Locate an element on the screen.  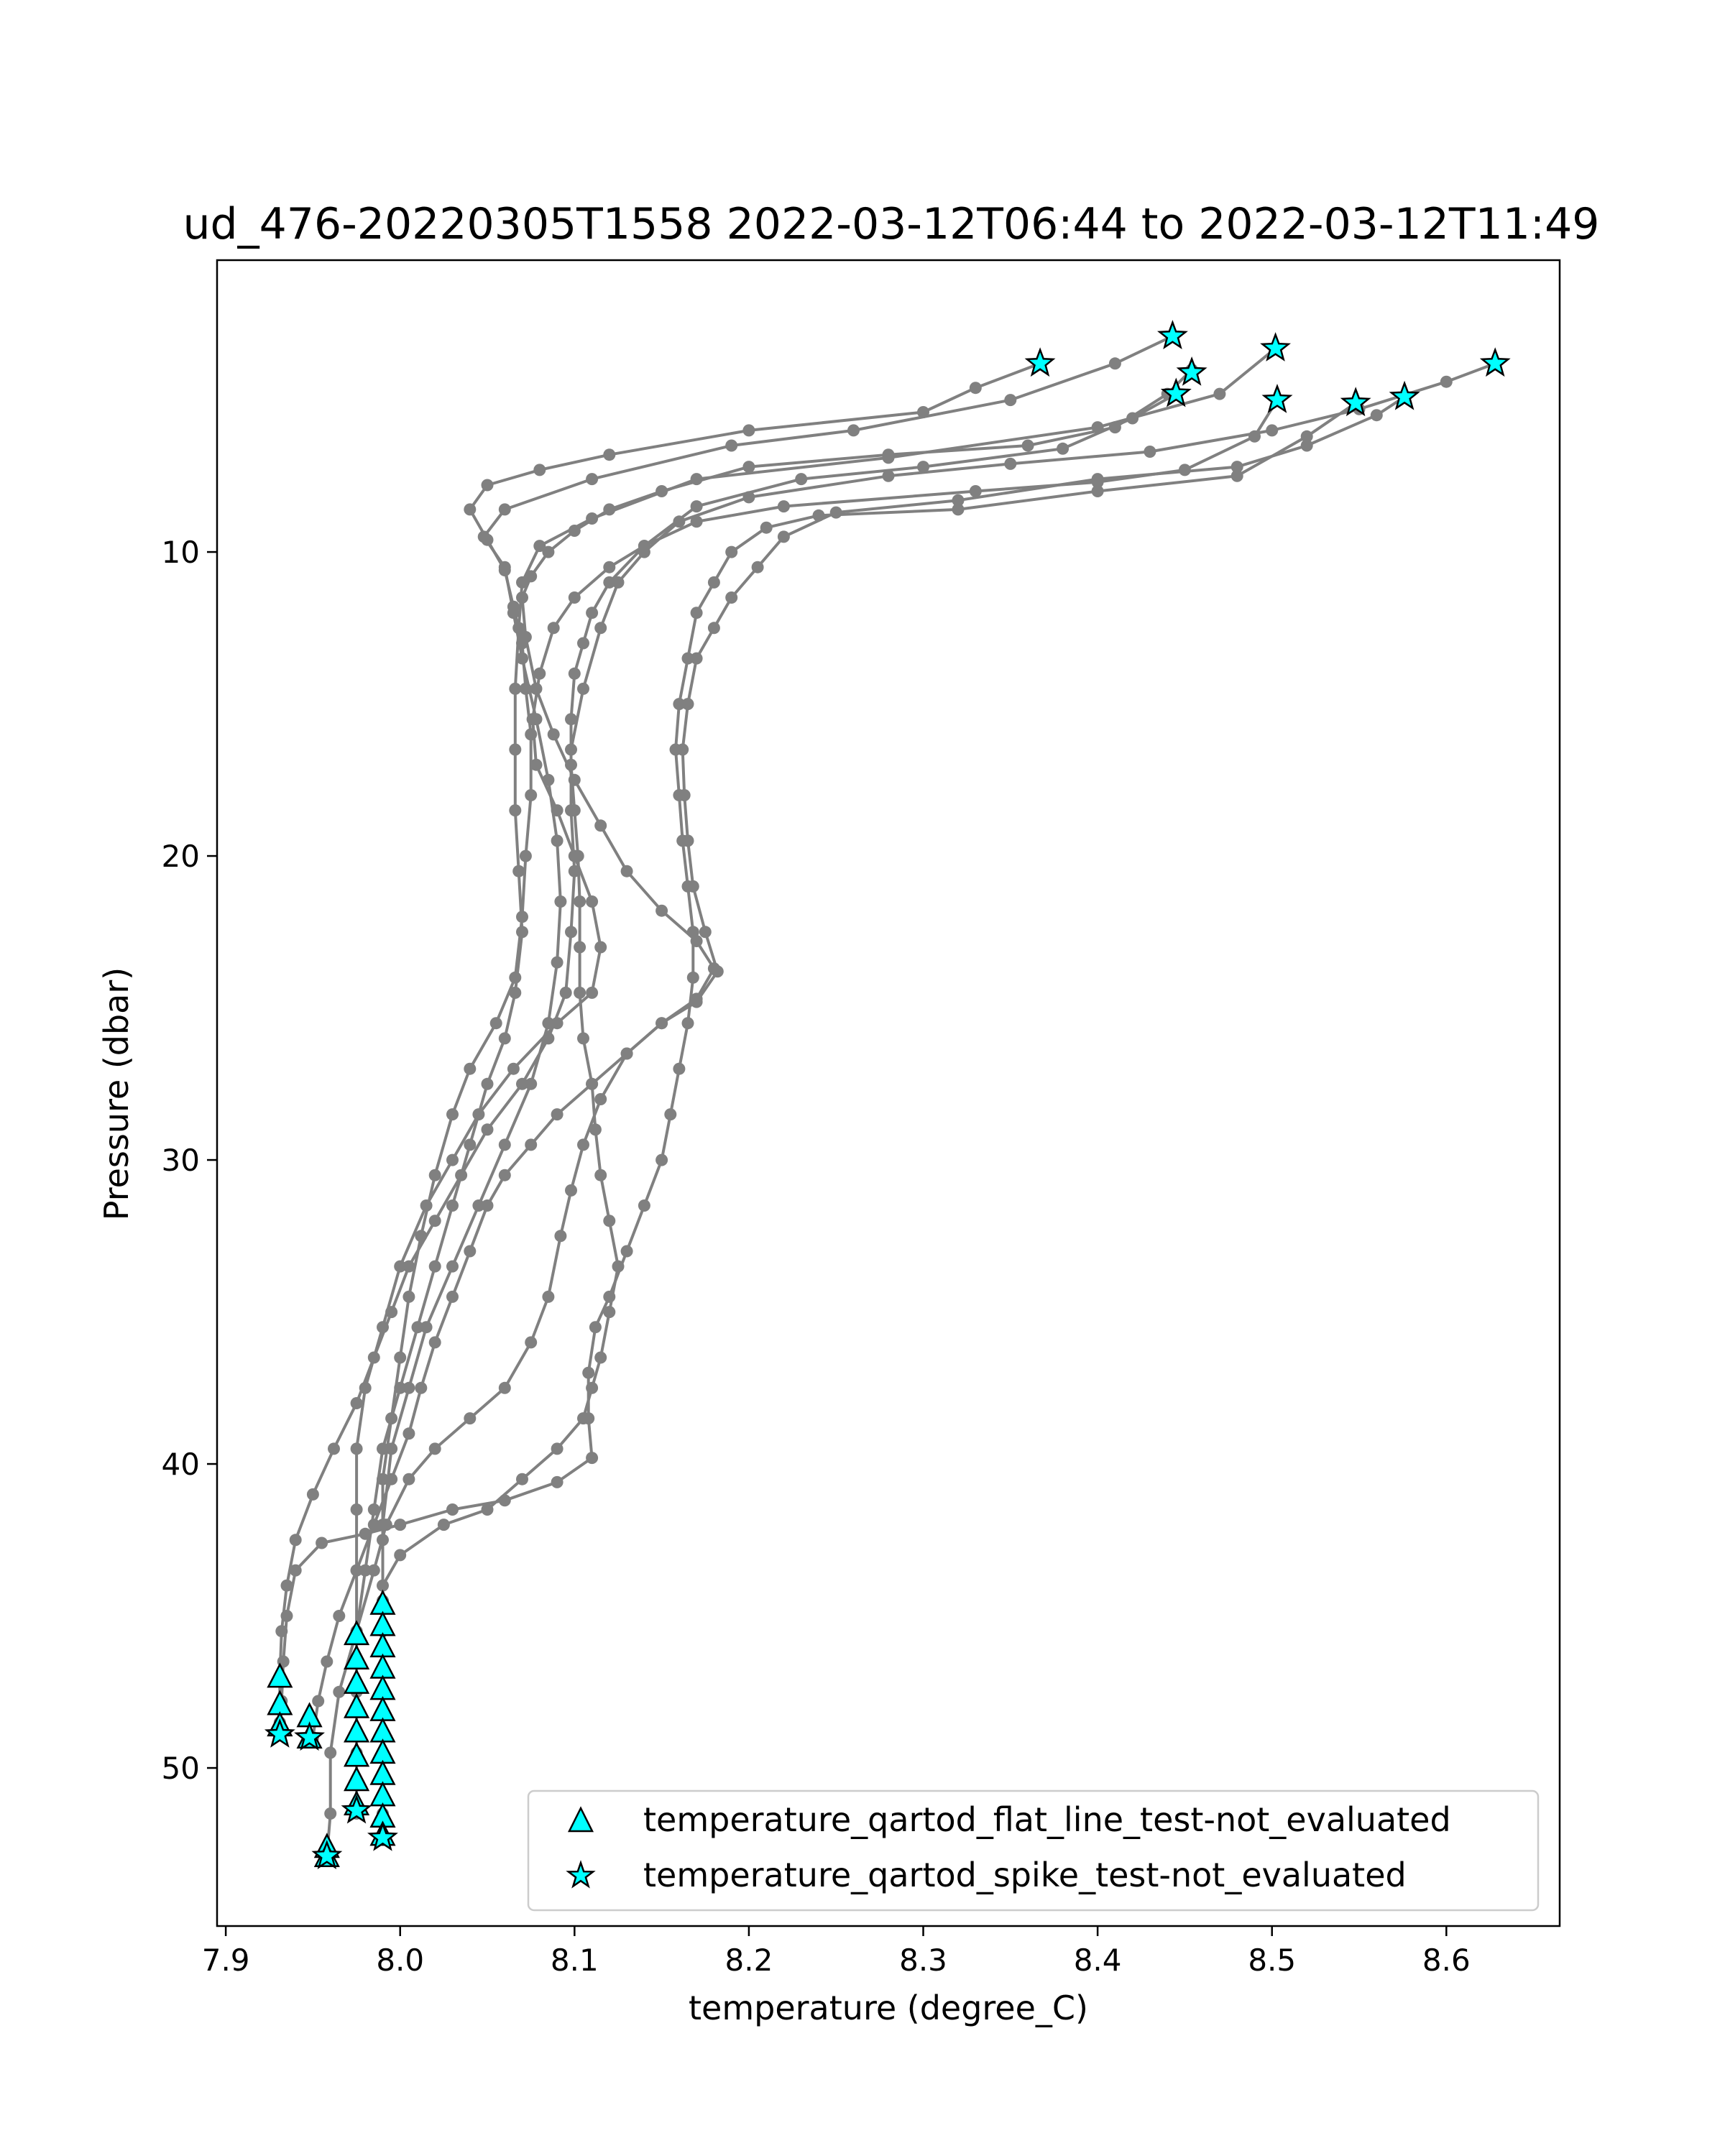
x-tick-label: 8.1 is located at coordinates (575, 1960).